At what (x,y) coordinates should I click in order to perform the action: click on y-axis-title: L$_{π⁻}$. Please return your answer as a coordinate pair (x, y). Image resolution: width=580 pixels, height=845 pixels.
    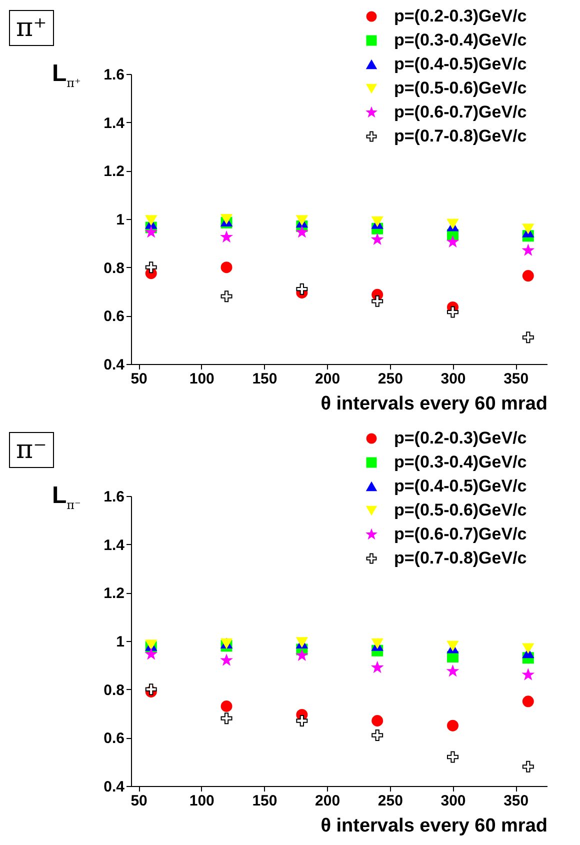
    Looking at the image, I should click on (66, 497).